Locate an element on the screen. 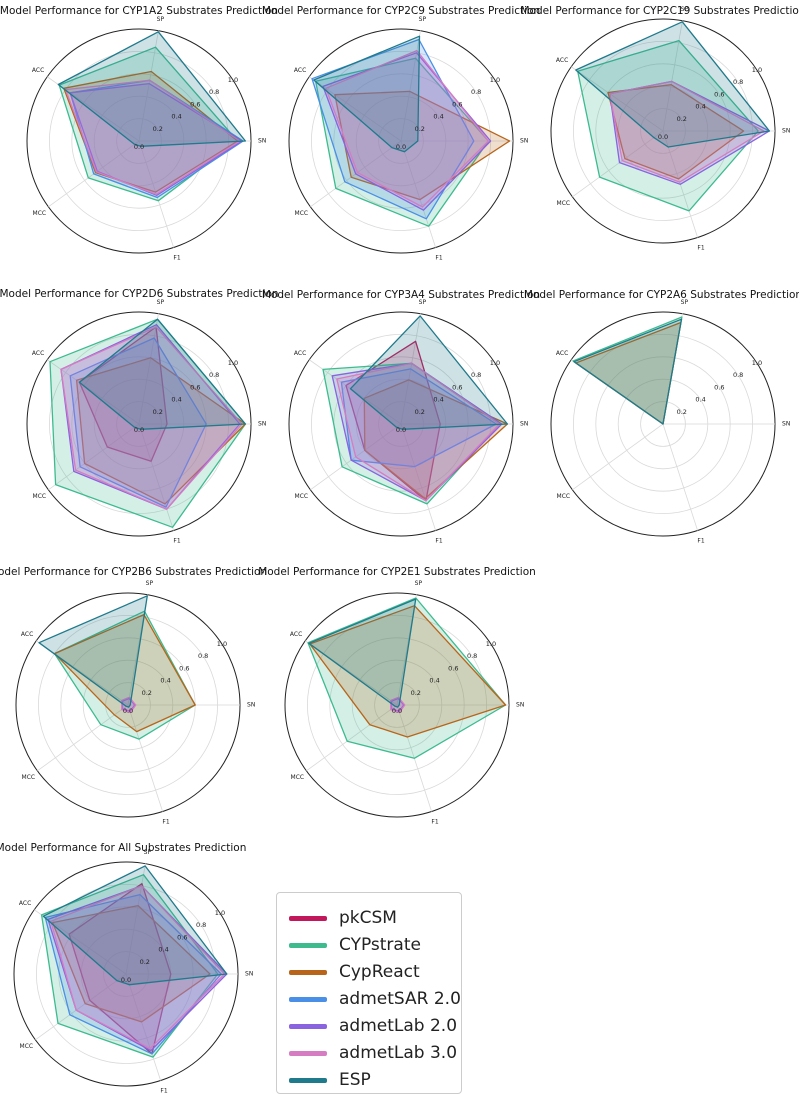 This screenshot has width=799, height=1102. legend-swatch-pkcsm is located at coordinates (308, 918).